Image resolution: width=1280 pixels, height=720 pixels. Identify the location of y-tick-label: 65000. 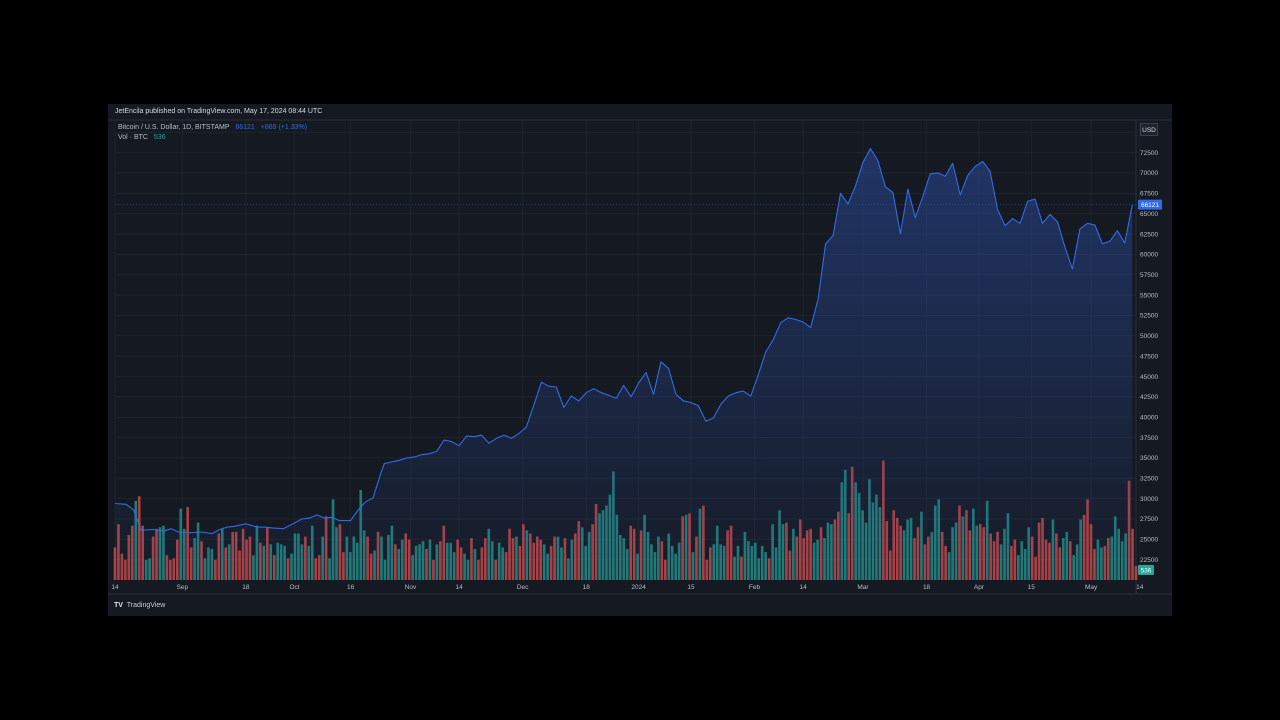
(1149, 214).